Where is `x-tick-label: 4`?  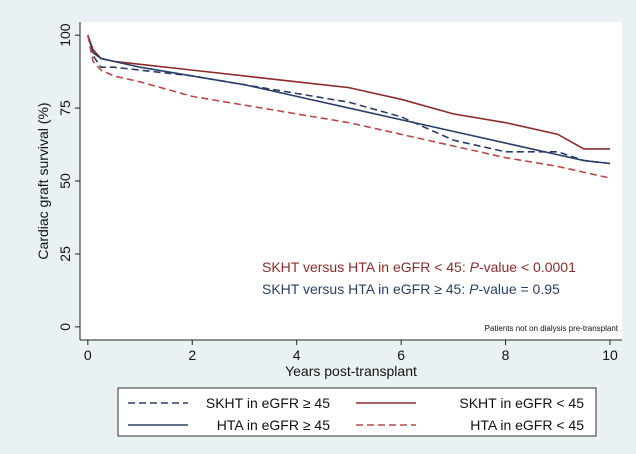
x-tick-label: 4 is located at coordinates (297, 355).